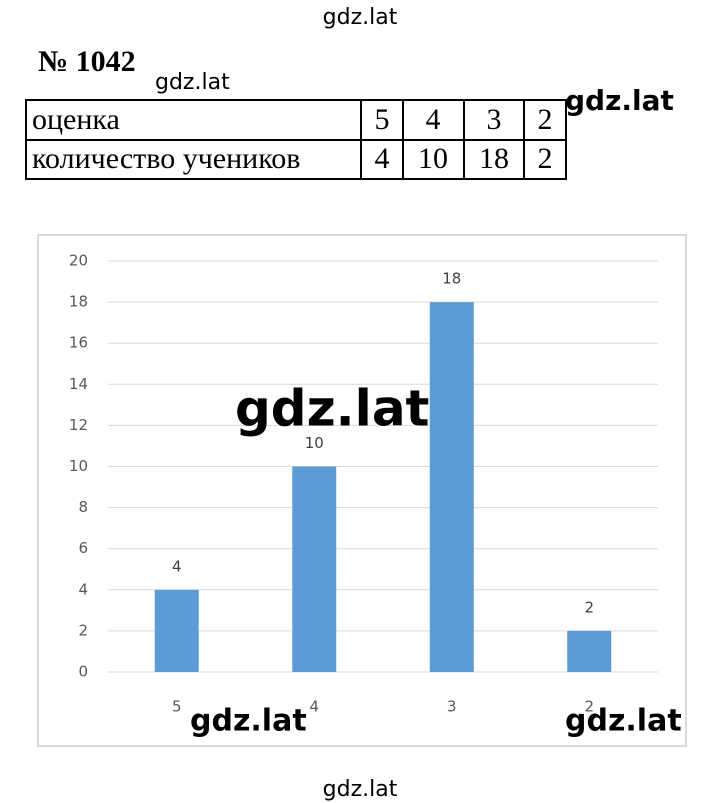  I want to click on data-label: 10, so click(314, 443).